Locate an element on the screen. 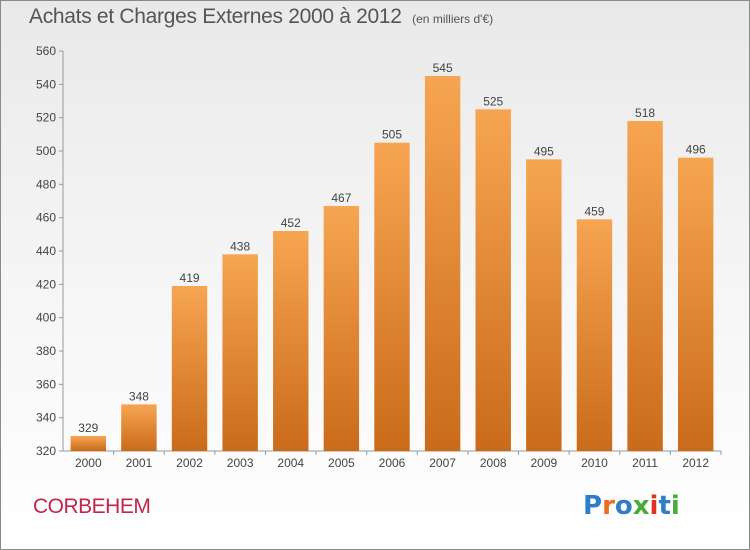 The height and width of the screenshot is (550, 750). y-tick-label: 540 is located at coordinates (46, 84).